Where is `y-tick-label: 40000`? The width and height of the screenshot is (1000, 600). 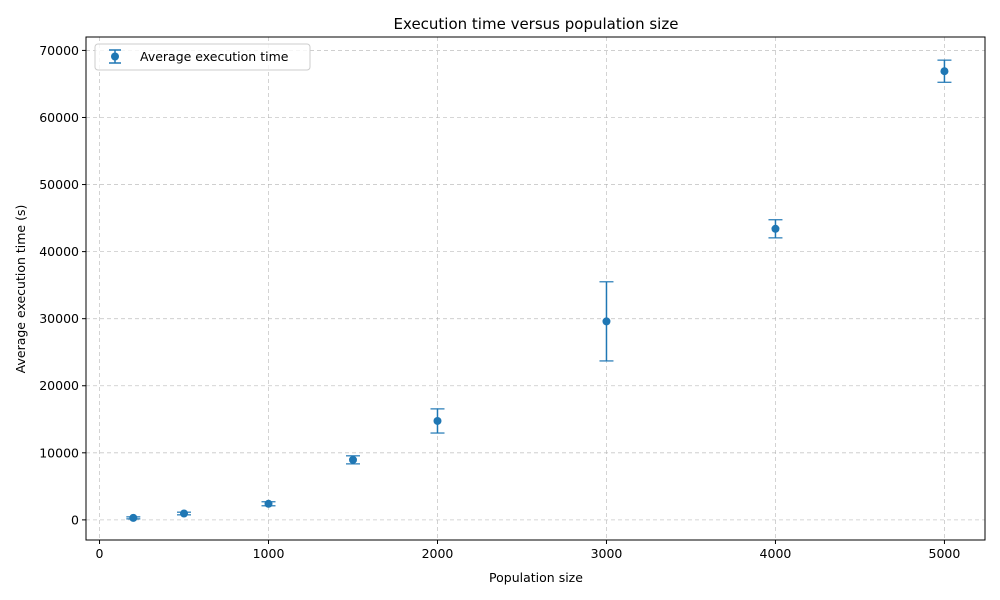 y-tick-label: 40000 is located at coordinates (59, 251).